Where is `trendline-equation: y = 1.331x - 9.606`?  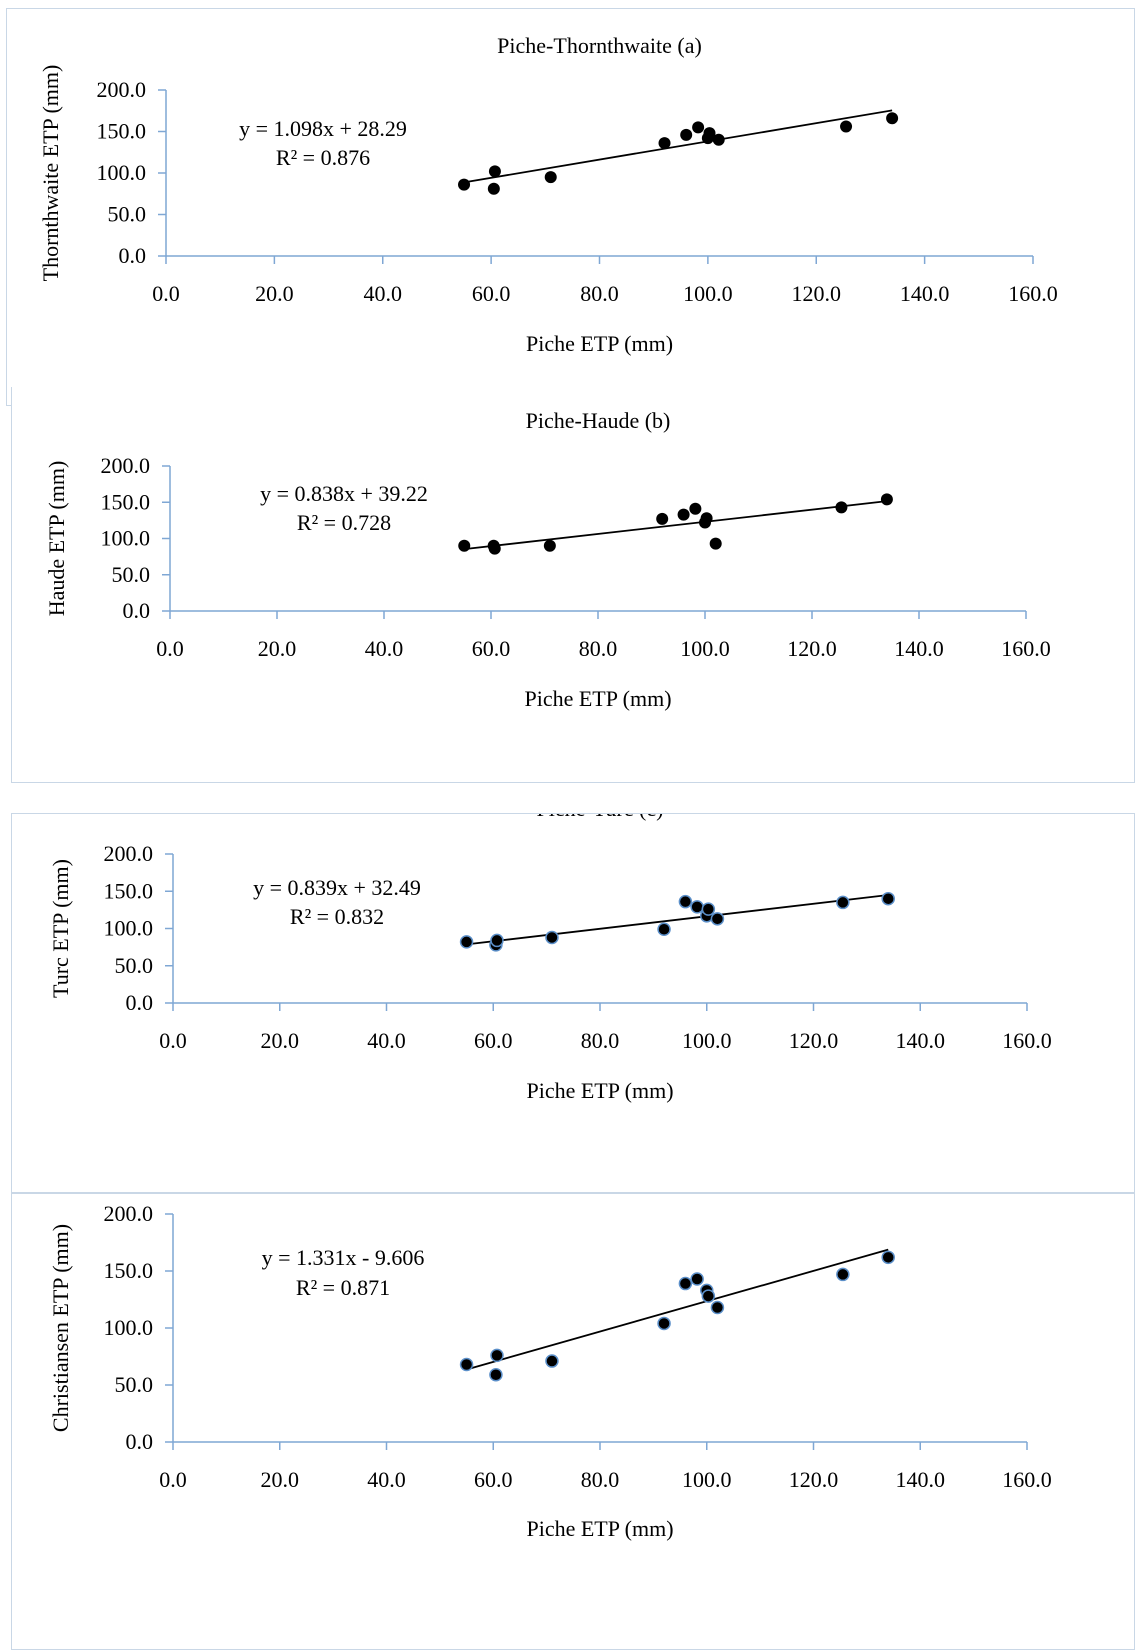
trendline-equation: y = 1.331x - 9.606 is located at coordinates (343, 1257).